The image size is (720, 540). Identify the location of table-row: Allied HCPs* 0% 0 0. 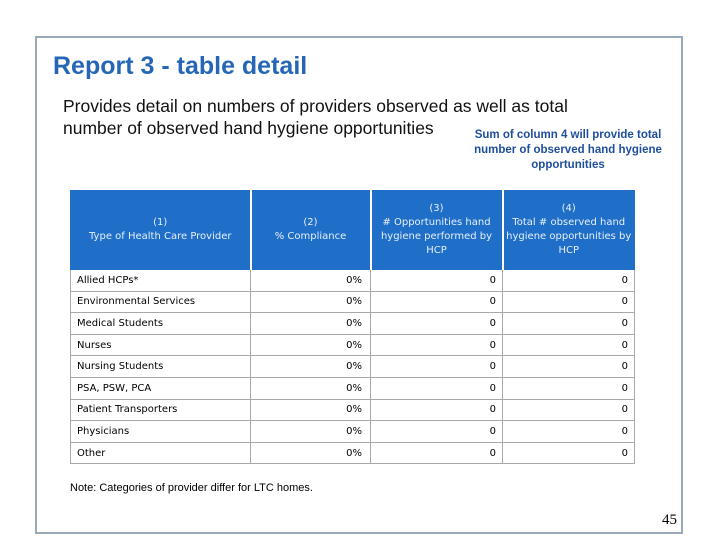
(352, 280).